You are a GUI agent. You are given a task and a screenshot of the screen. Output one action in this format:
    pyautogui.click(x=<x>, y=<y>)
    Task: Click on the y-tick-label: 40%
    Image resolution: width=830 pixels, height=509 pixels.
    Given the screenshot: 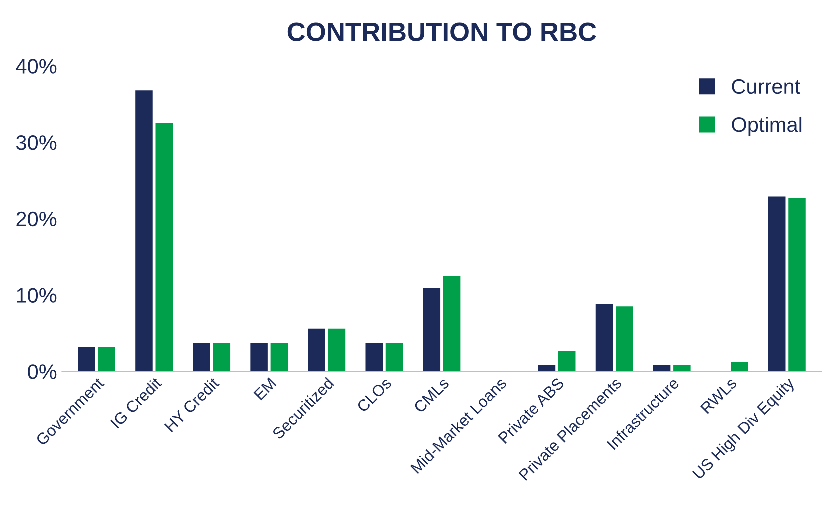 What is the action you would take?
    pyautogui.click(x=36, y=66)
    